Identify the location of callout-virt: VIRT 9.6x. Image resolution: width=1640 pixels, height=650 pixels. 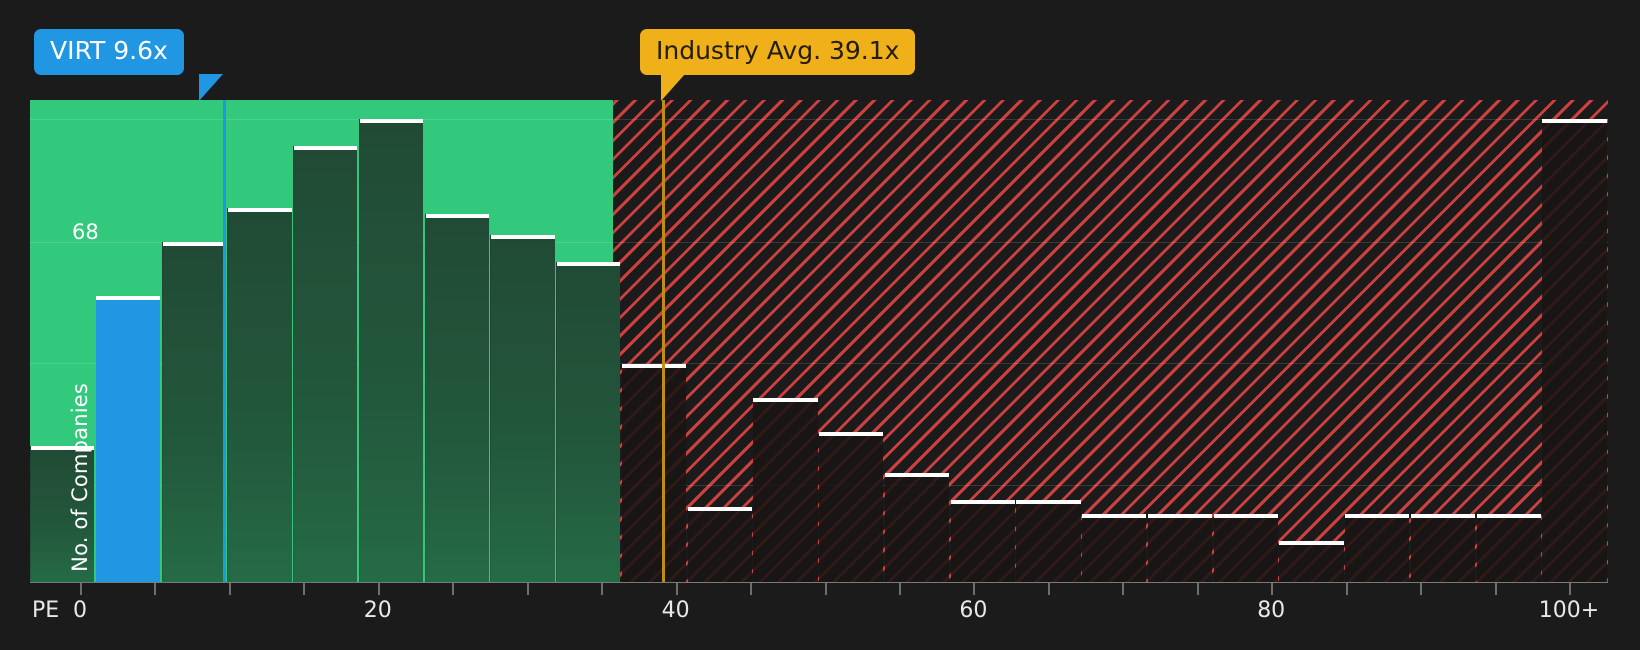
(128, 65).